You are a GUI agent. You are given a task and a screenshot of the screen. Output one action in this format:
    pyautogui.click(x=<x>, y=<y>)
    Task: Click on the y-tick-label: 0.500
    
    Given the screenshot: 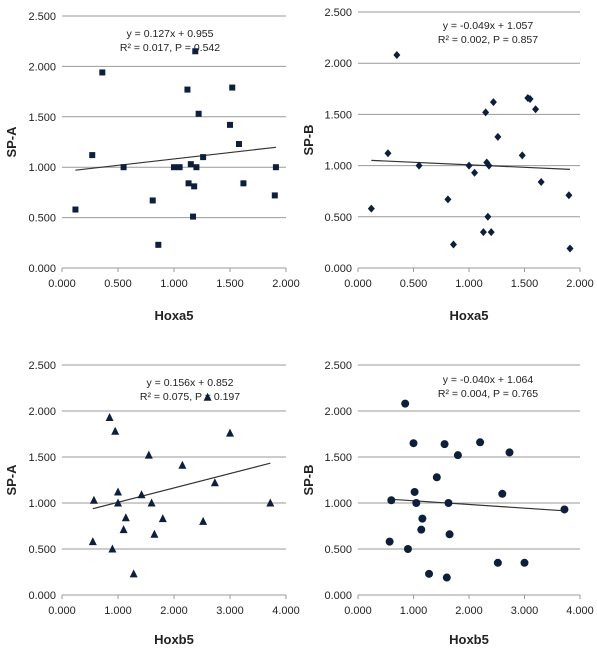 What is the action you would take?
    pyautogui.click(x=42, y=550)
    